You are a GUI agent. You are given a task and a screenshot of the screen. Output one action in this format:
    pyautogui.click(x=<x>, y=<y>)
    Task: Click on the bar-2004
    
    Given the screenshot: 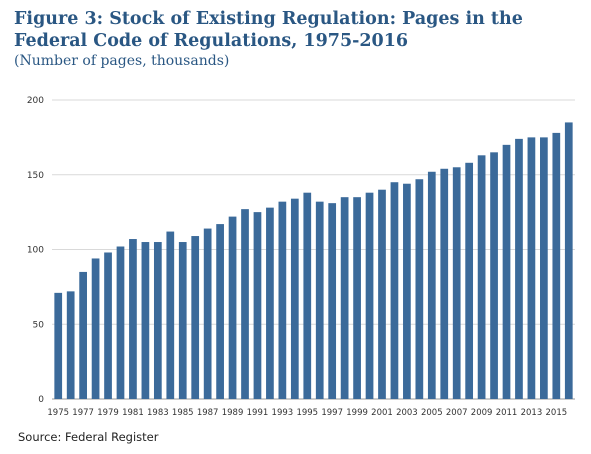 What is the action you would take?
    pyautogui.click(x=419, y=289)
    